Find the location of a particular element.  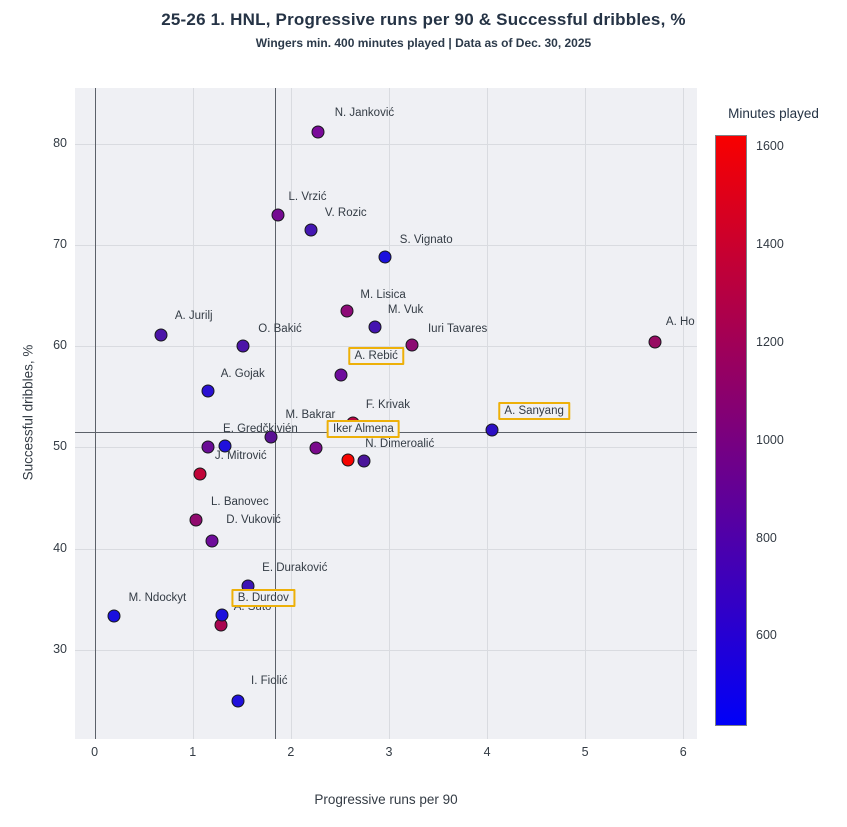

point-label: F. Krivak is located at coordinates (387, 404).